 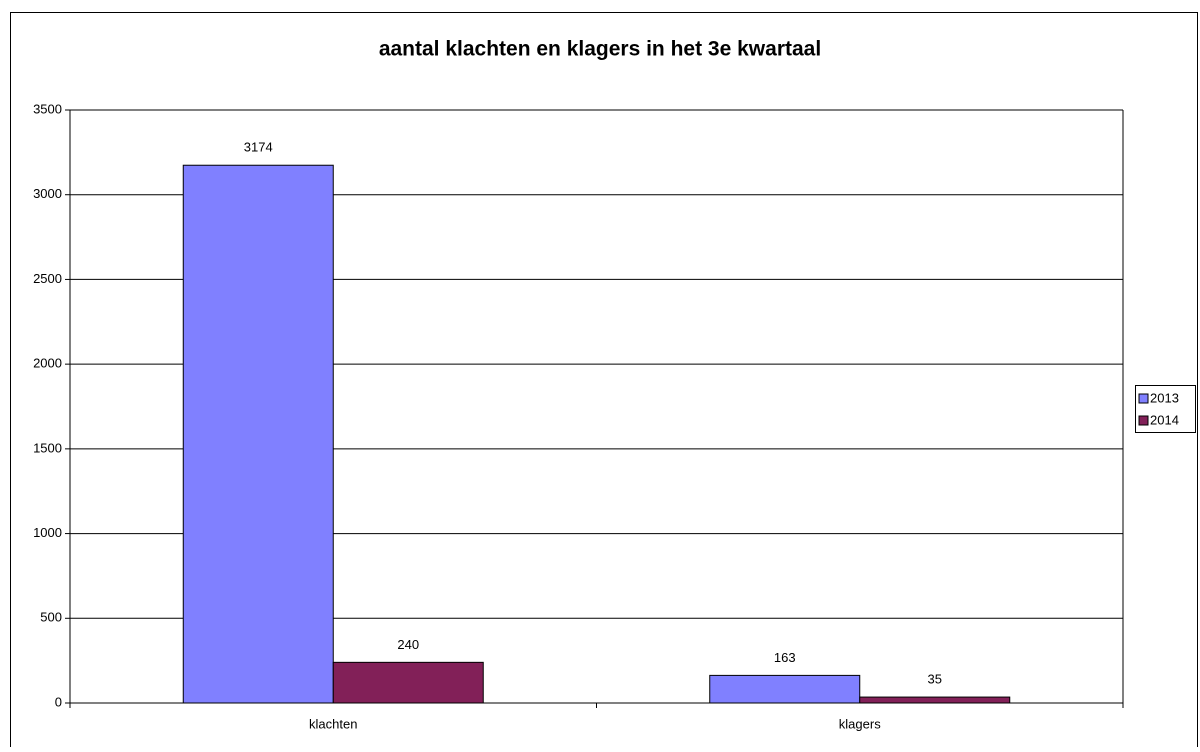 I want to click on value-label: 35, so click(x=935, y=679).